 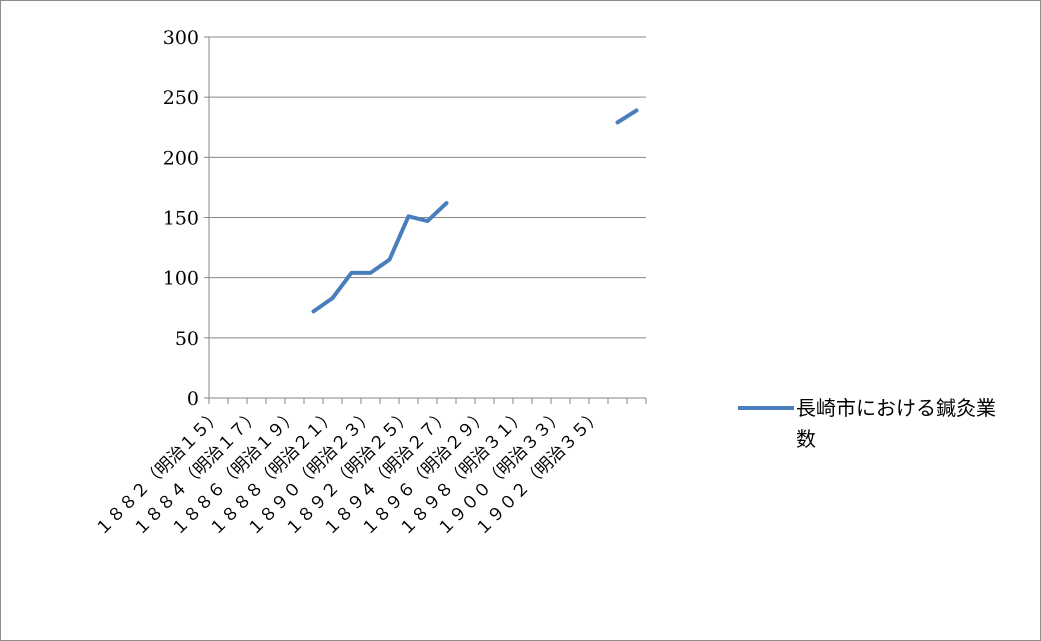 What do you see at coordinates (766, 408) in the screenshot?
I see `legend-swatch` at bounding box center [766, 408].